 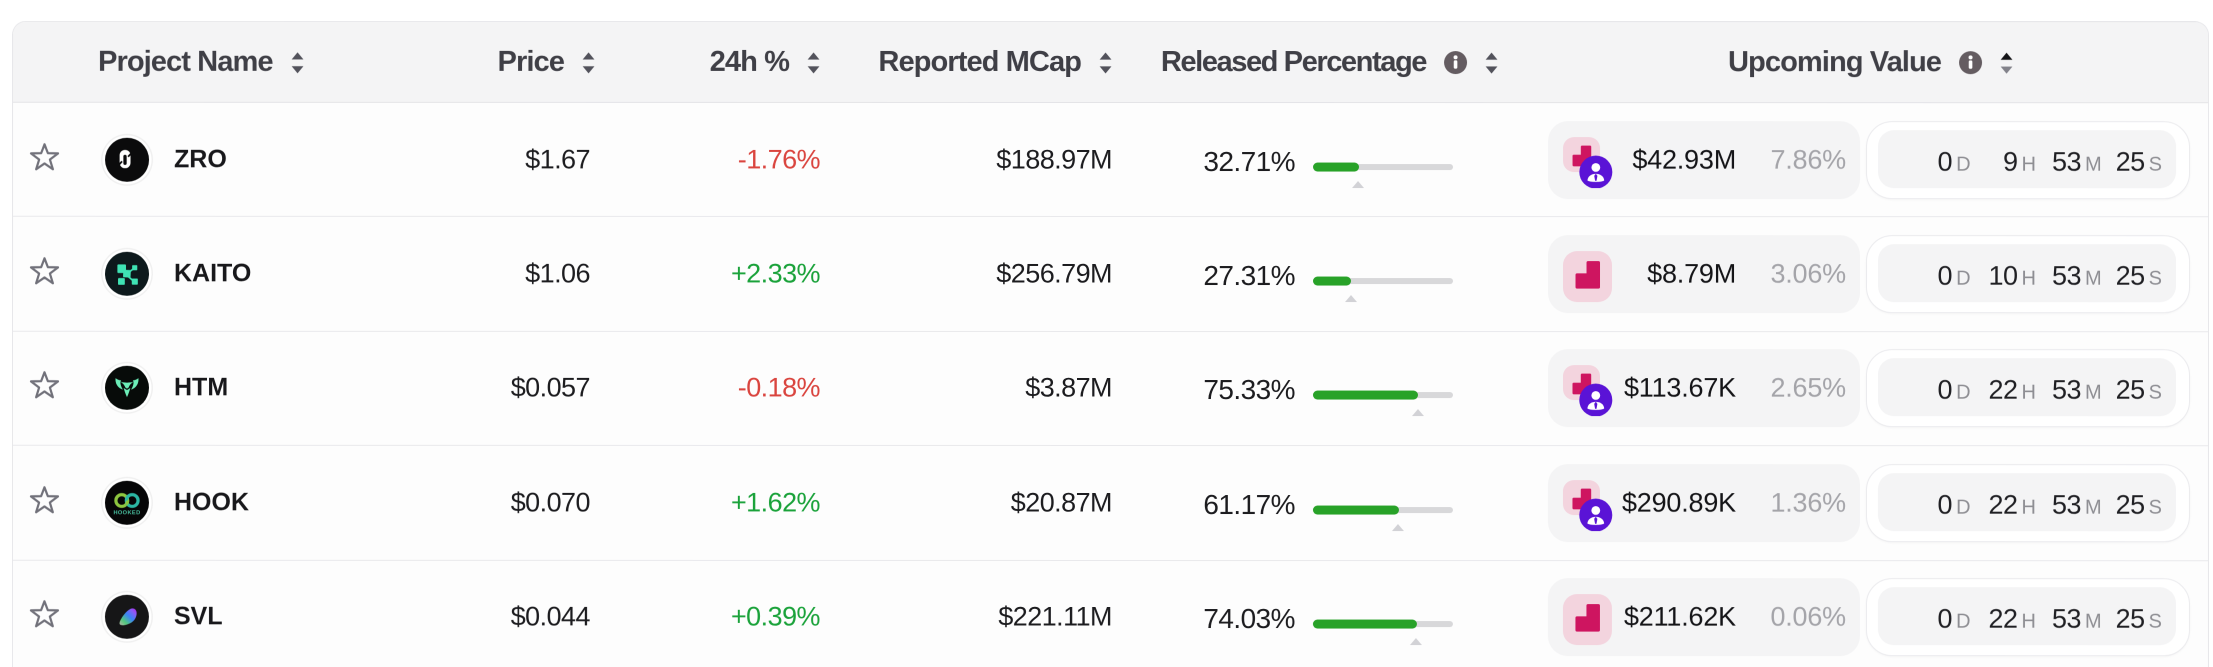 I want to click on svg-text: HOOKED, so click(x=126, y=513).